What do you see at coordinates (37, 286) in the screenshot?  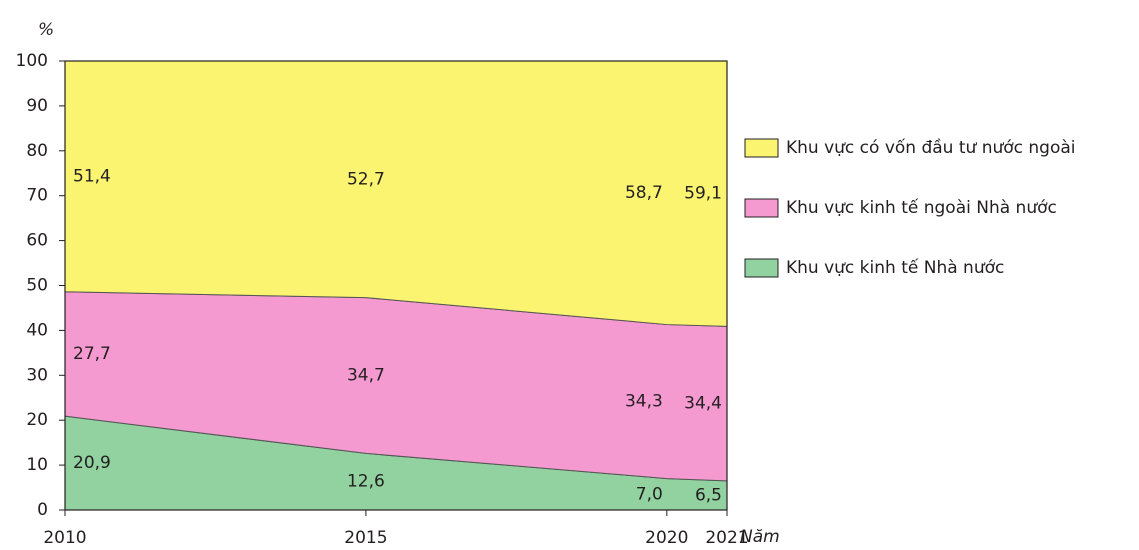 I see `y-tick-label: 50` at bounding box center [37, 286].